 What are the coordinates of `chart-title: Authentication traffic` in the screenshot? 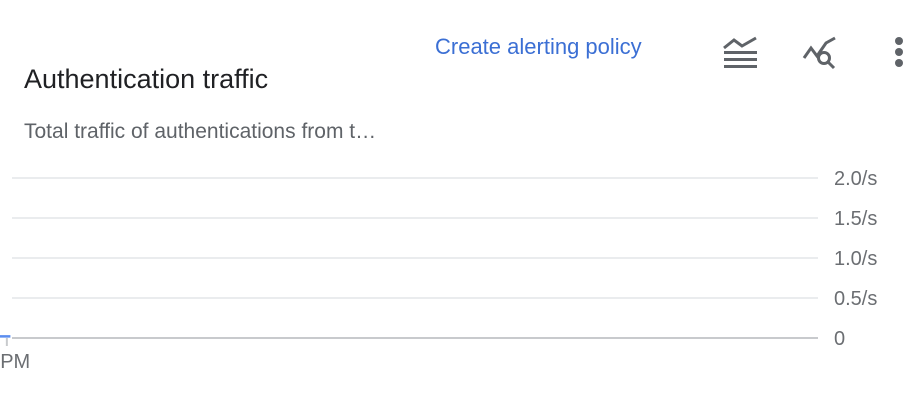 It's located at (146, 79).